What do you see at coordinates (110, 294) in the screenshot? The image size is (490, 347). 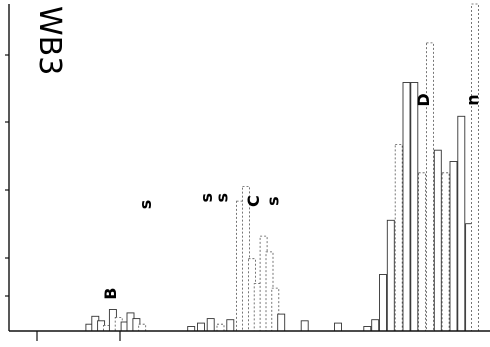 I see `annotation-B-0: B` at bounding box center [110, 294].